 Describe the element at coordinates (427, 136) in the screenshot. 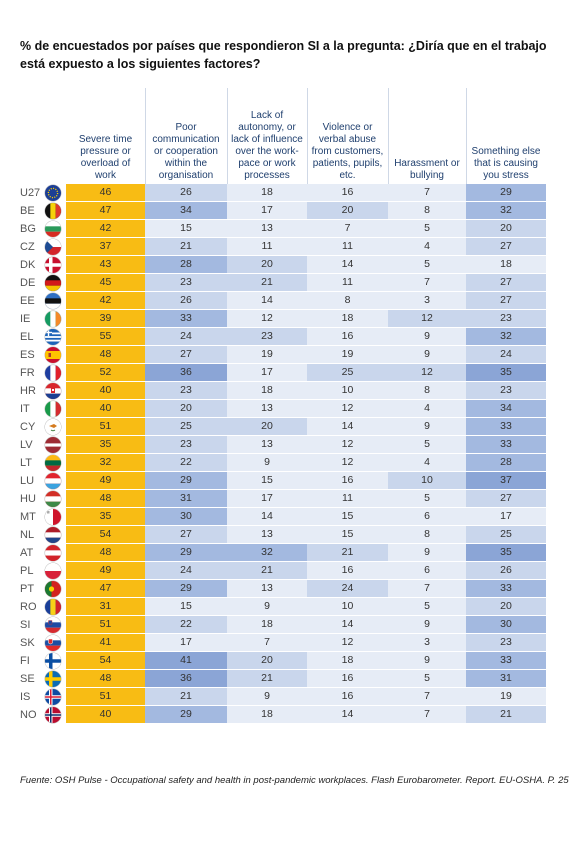

I see `column-header-cell: Harassment or bullying` at that location.